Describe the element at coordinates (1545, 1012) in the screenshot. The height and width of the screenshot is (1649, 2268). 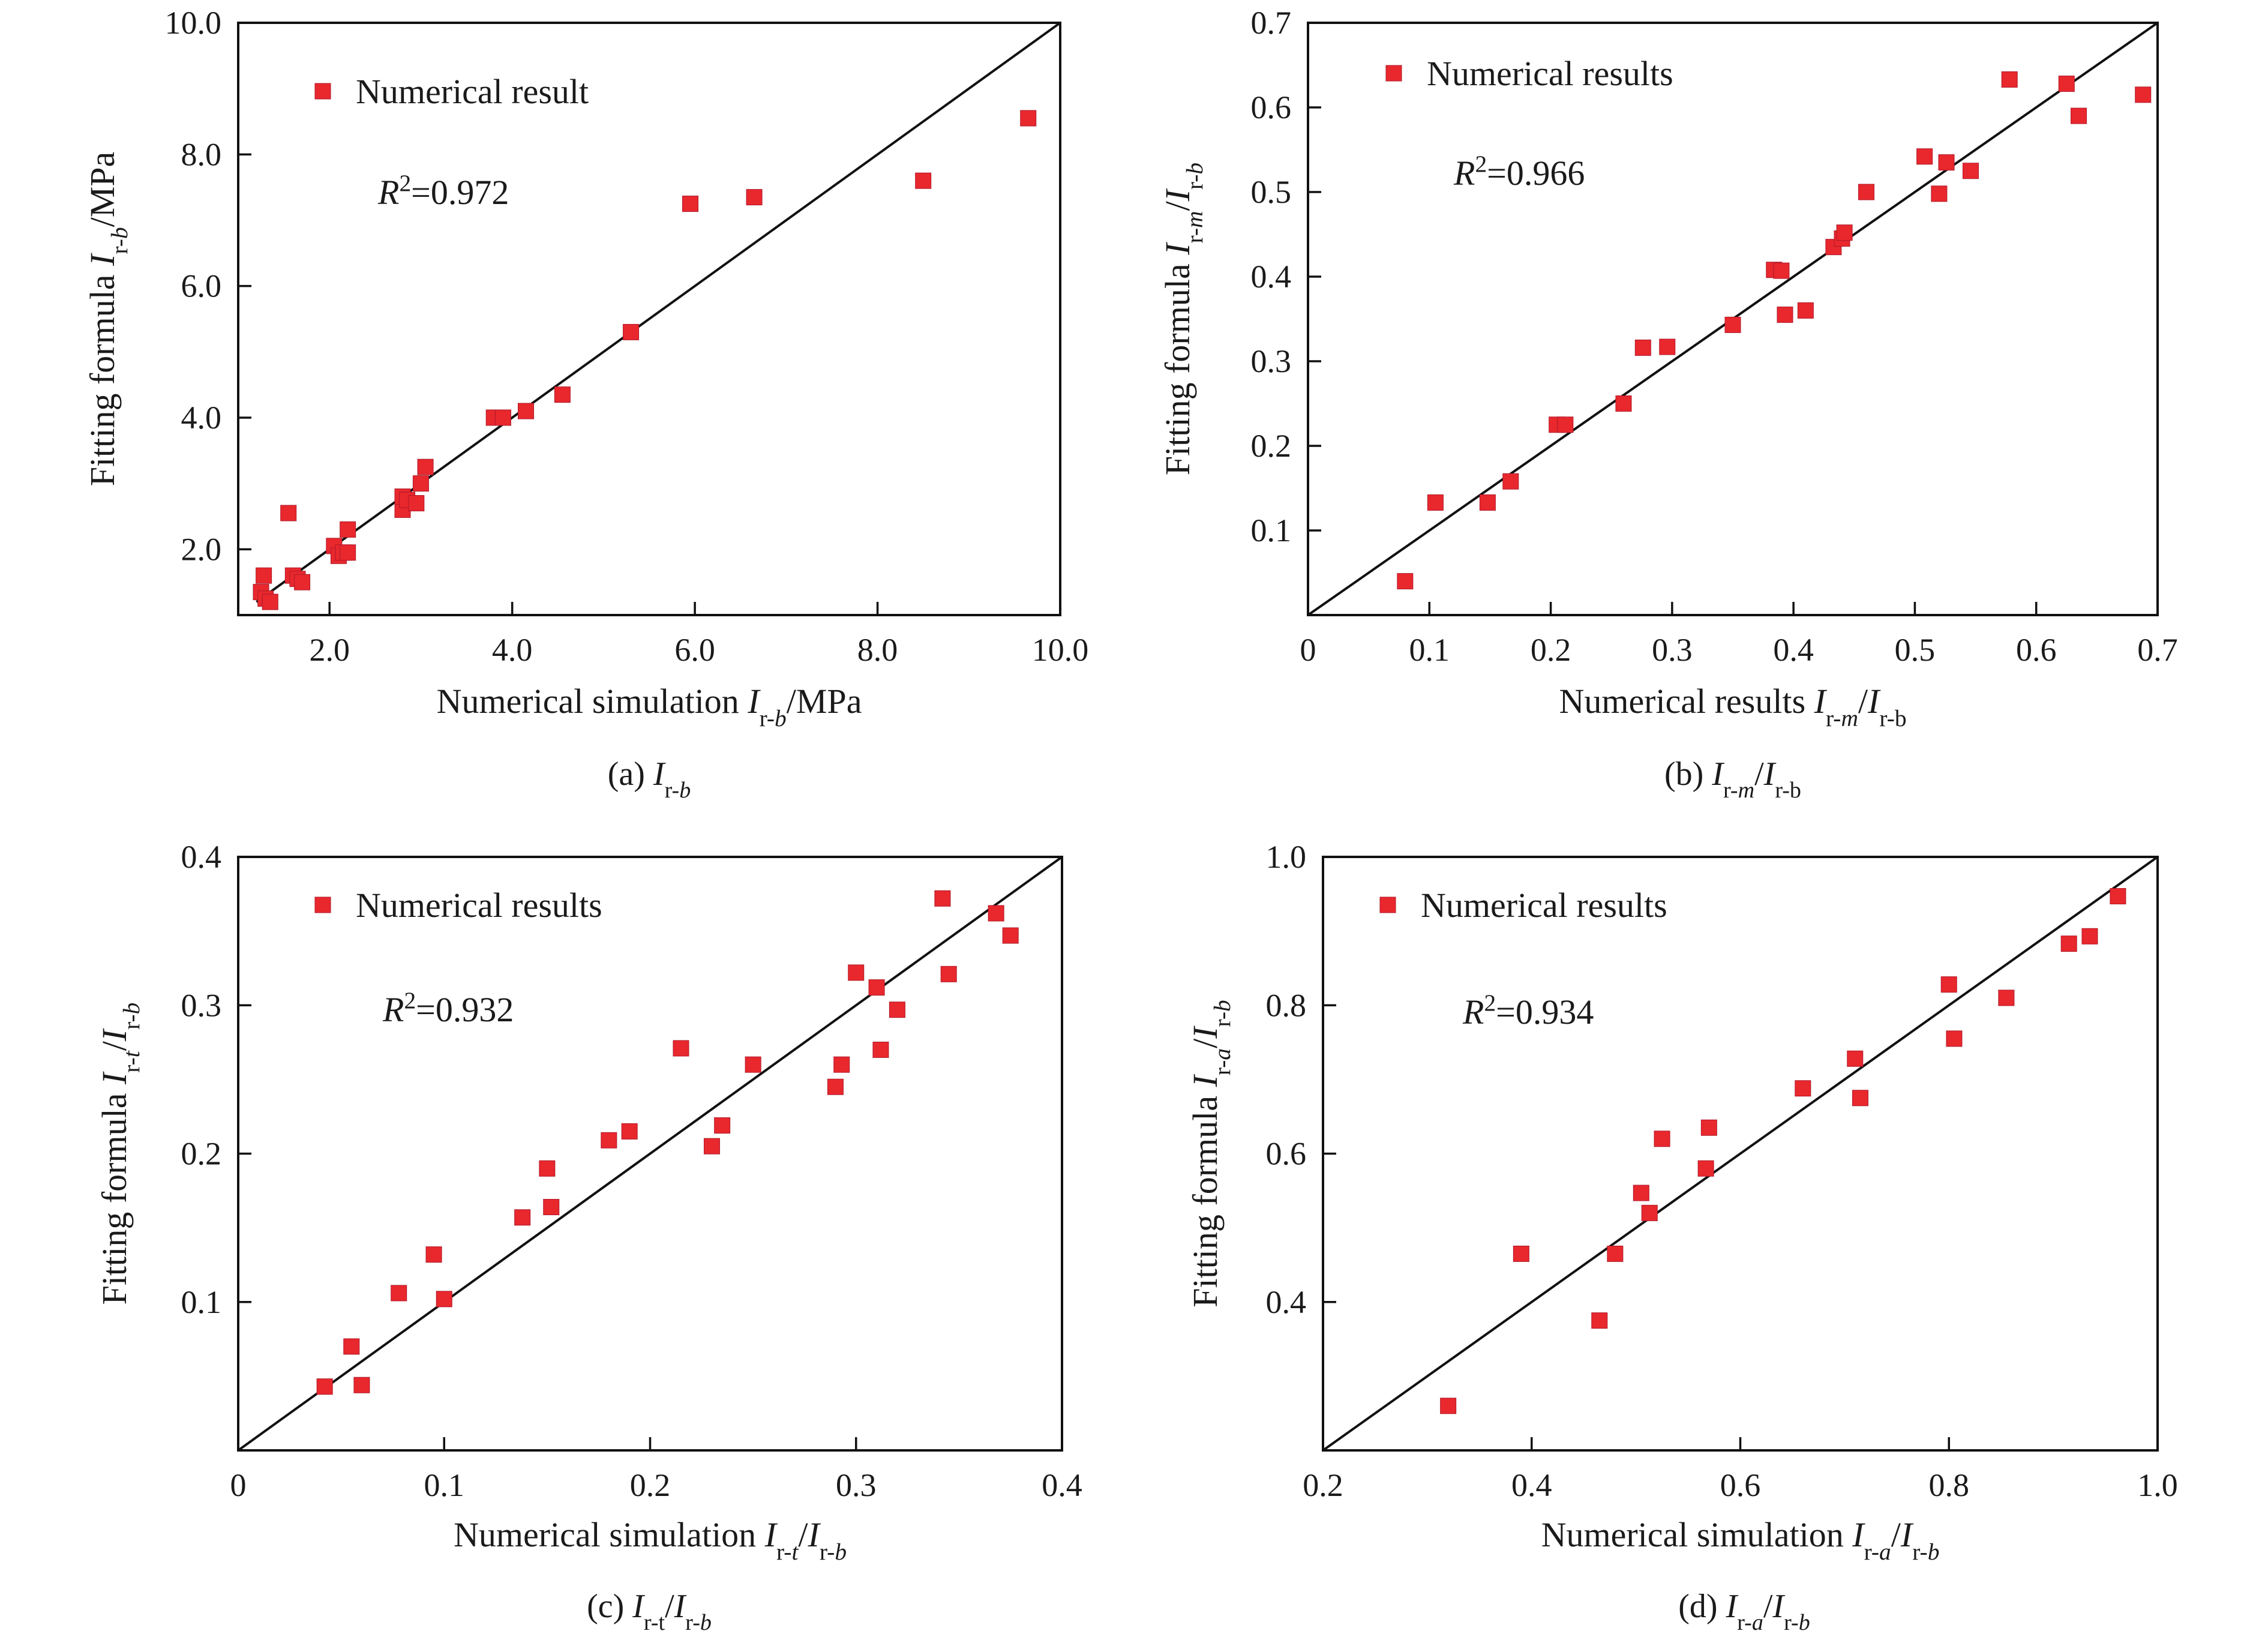
I see `r-squared-value: =0.934` at that location.